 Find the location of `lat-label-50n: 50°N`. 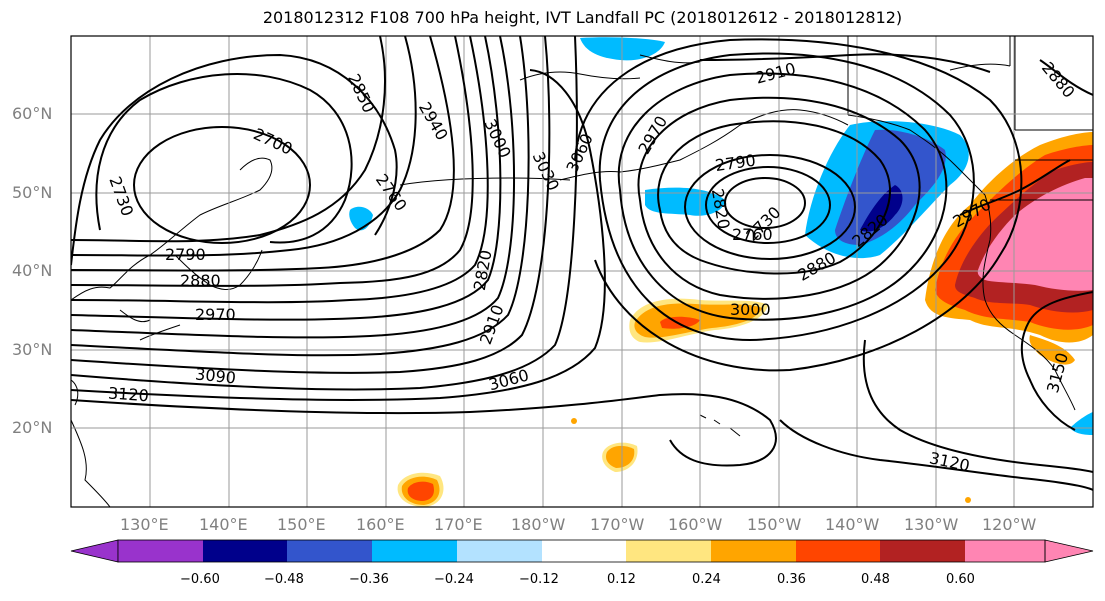

lat-label-50n: 50°N is located at coordinates (32, 192).